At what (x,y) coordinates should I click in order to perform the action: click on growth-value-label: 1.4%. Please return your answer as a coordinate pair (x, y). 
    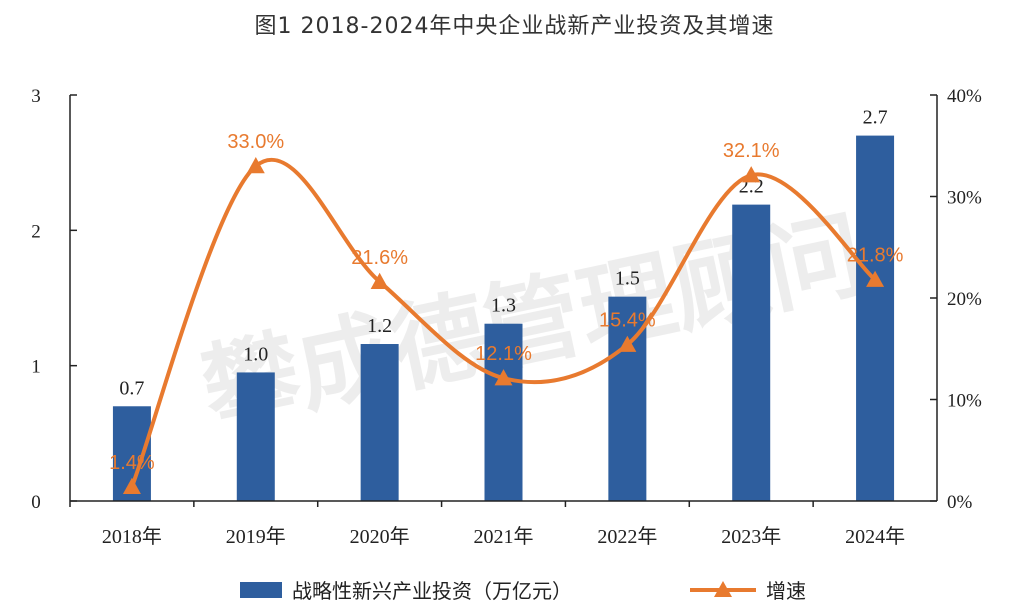
    Looking at the image, I should click on (132, 463).